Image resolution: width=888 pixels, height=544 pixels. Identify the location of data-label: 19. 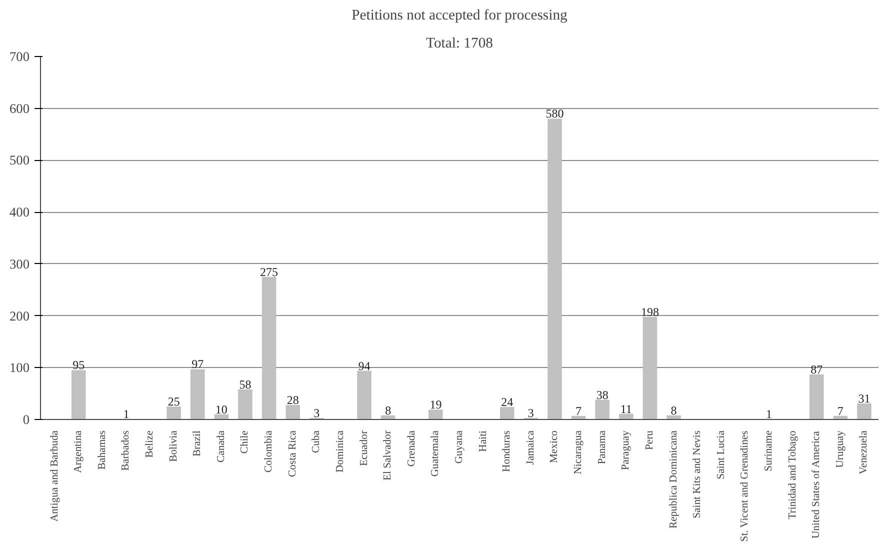
(436, 405).